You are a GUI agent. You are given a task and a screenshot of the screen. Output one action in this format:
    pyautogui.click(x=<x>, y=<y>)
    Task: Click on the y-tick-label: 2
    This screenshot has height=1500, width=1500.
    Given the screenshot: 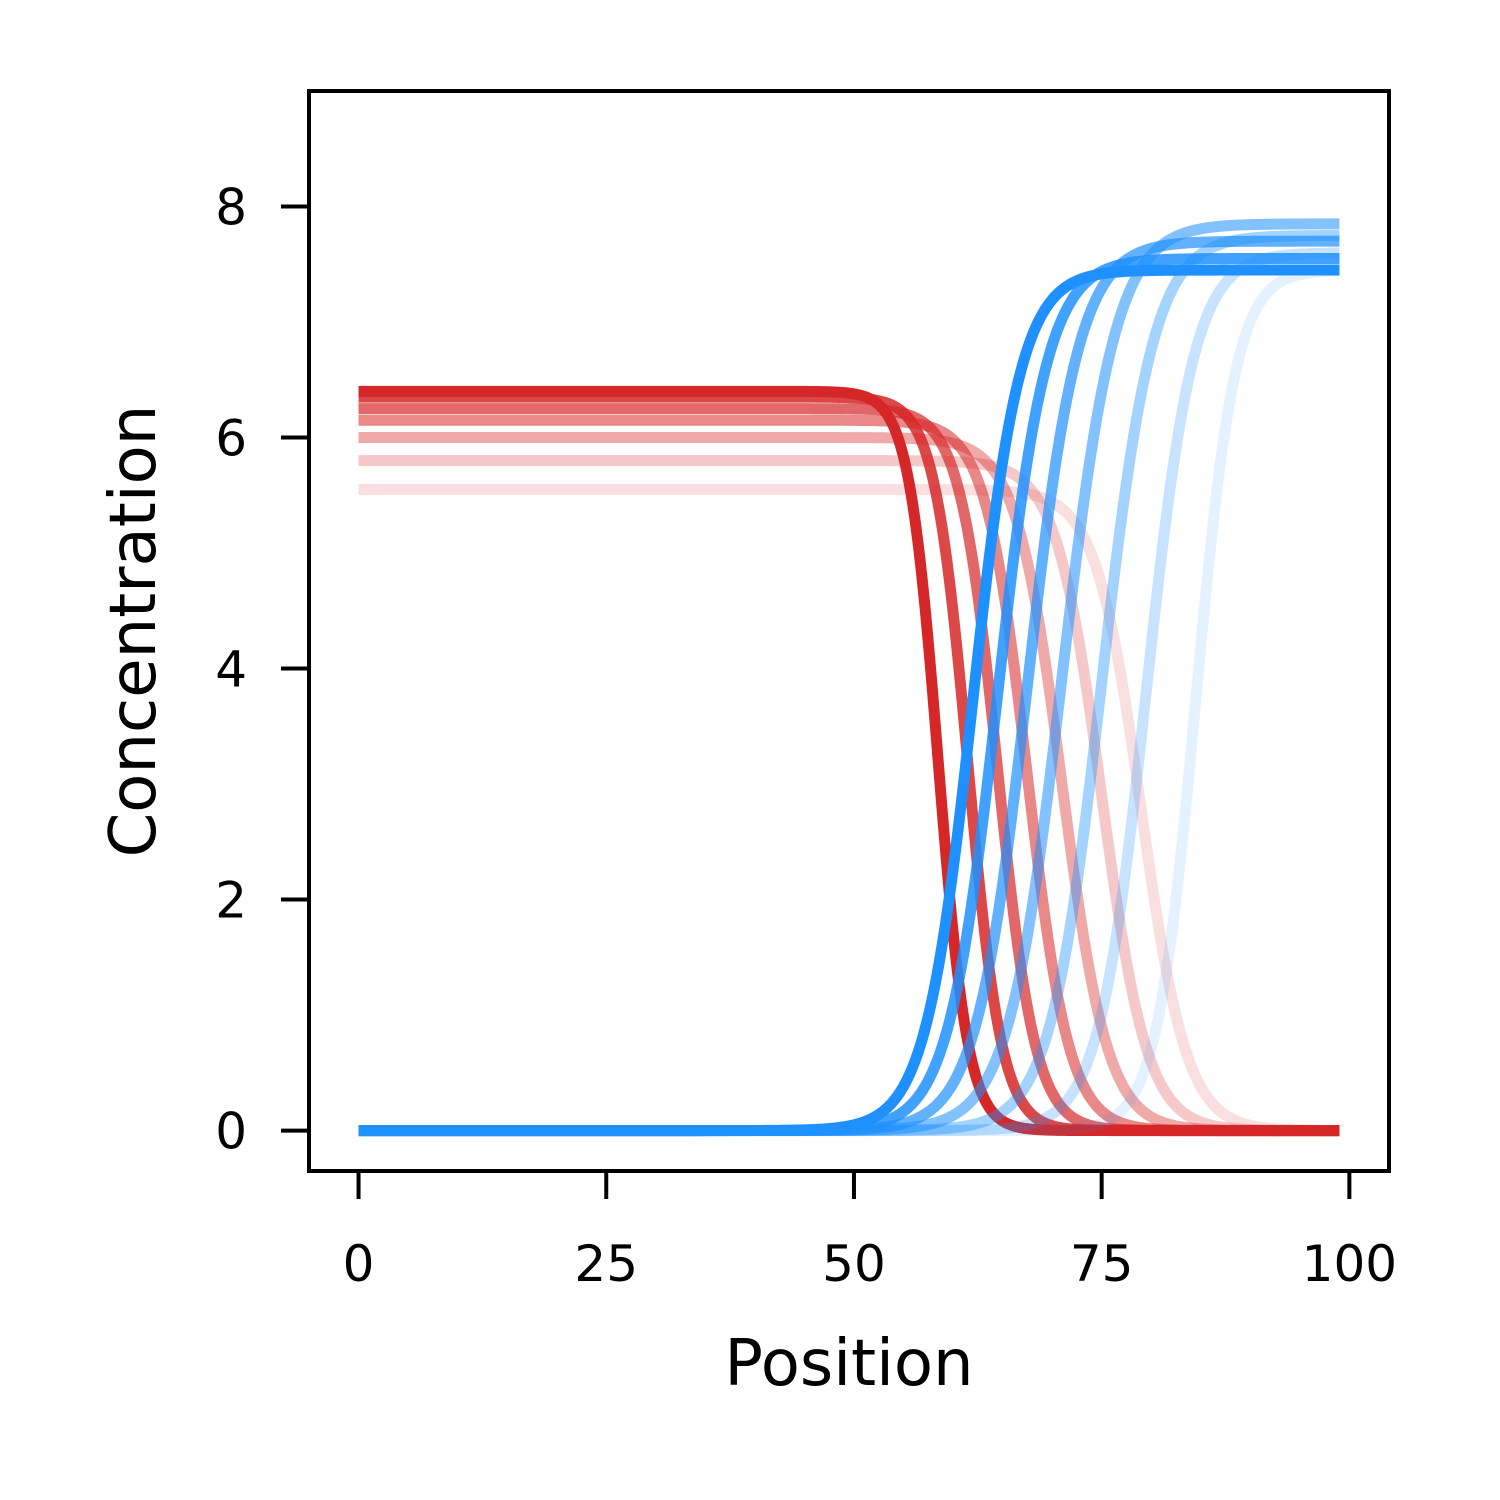 What is the action you would take?
    pyautogui.click(x=231, y=901)
    